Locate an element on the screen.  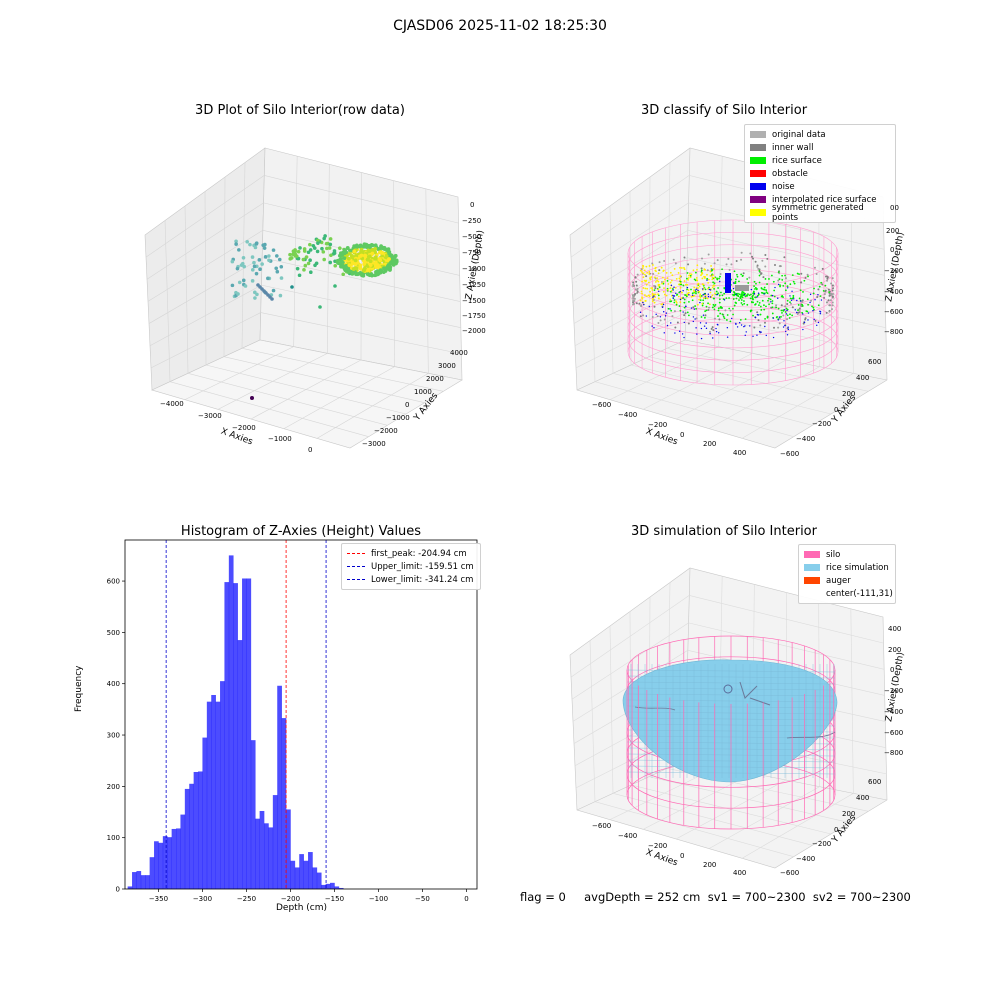
legend-label: first_peak: -204.94 cm is located at coordinates (419, 554).